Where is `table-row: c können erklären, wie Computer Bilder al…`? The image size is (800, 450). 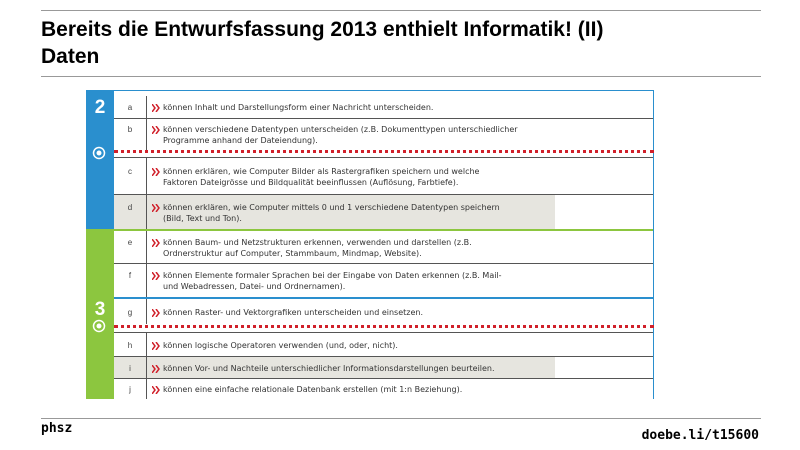
table-row: c können erklären, wie Computer Bilder al… is located at coordinates (383, 175).